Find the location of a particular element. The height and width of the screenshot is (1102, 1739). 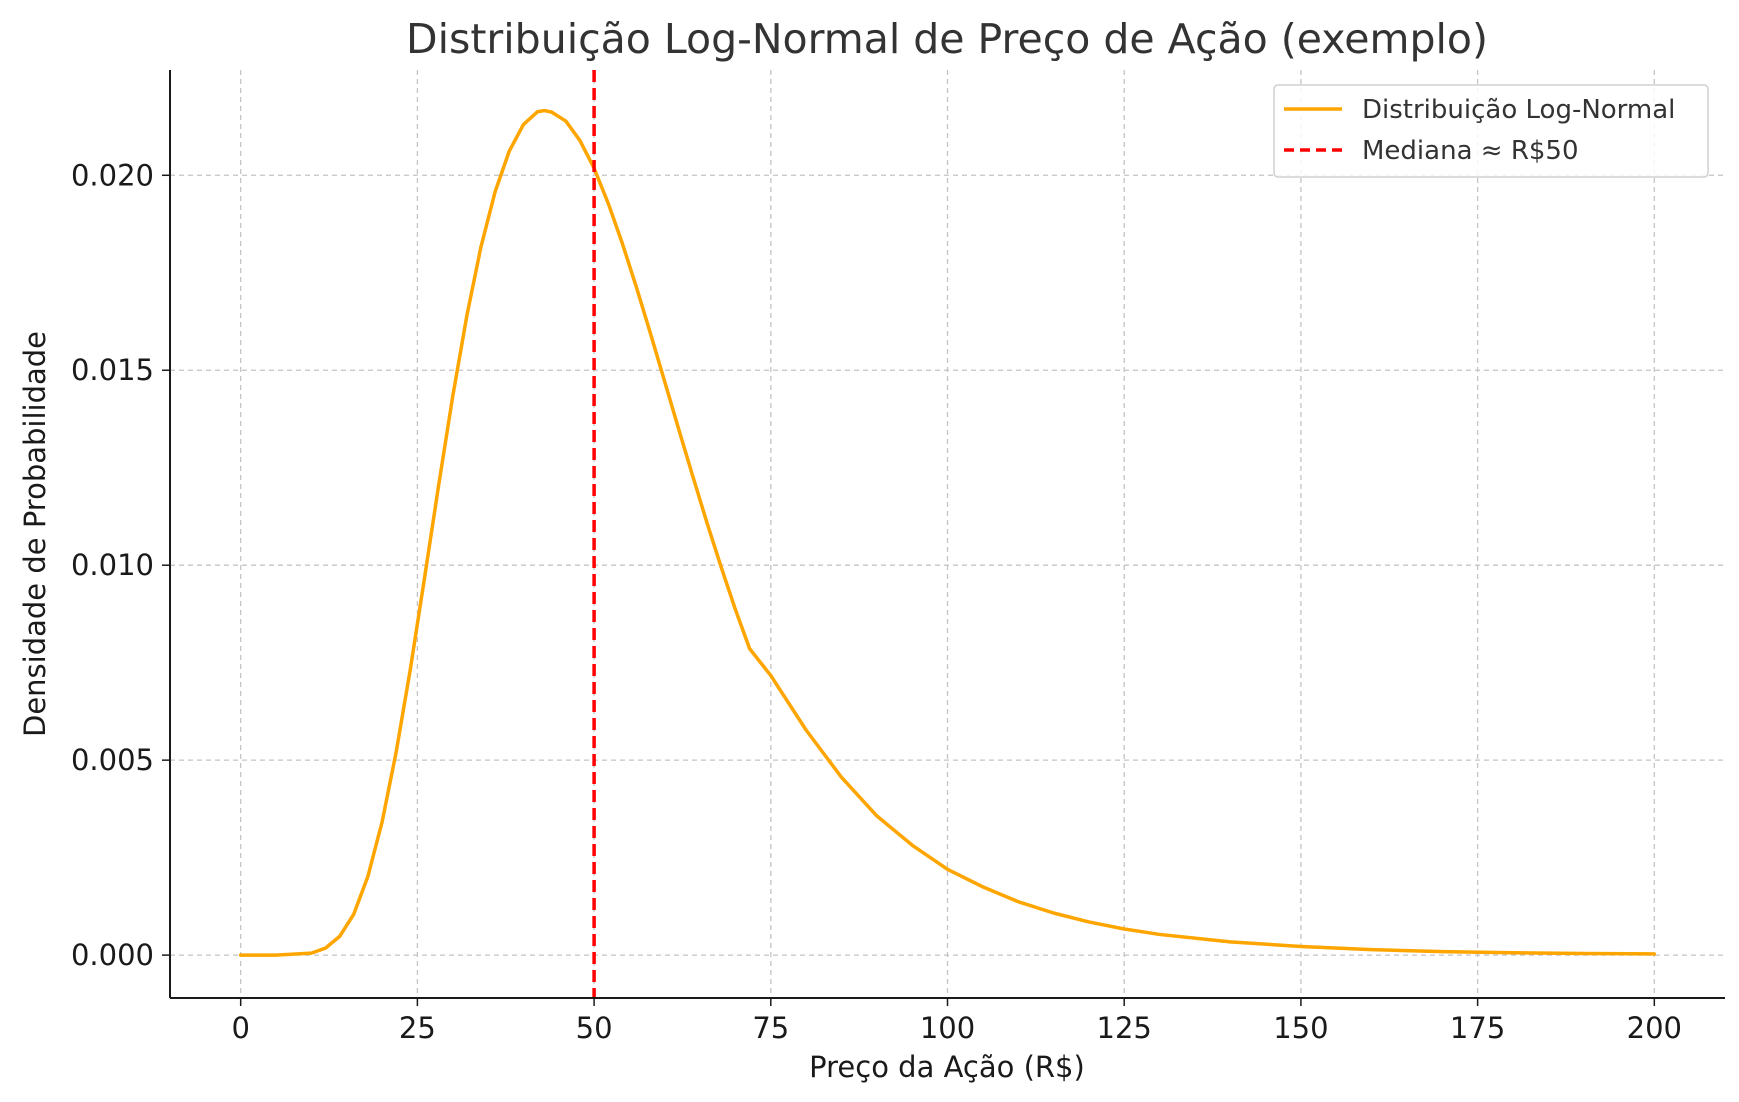

y-tick-label: 0.020 is located at coordinates (112, 175).